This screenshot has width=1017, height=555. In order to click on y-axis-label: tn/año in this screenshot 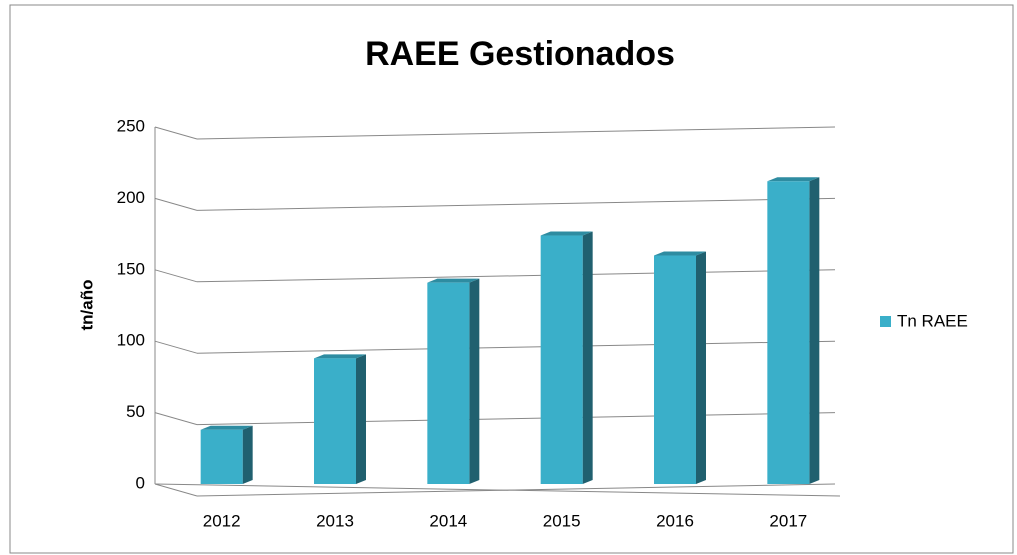, I will do `click(86, 305)`.